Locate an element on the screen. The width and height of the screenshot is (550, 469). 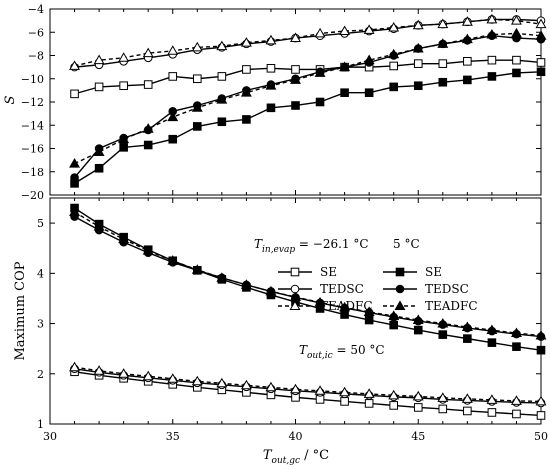
cop-axis-label: Maximum COP is located at coordinates (20, 310).